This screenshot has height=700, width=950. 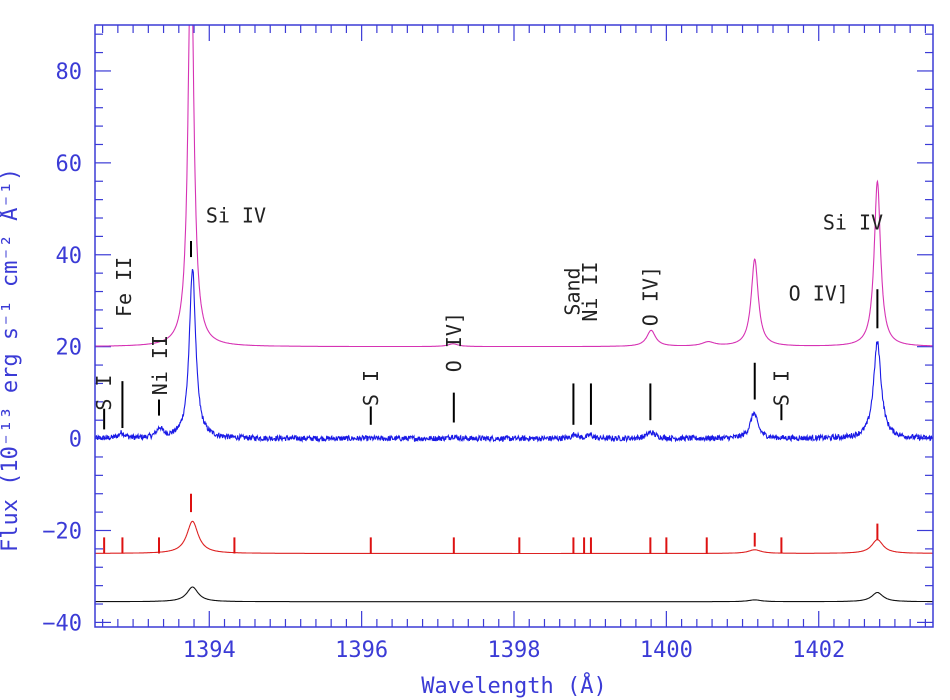 What do you see at coordinates (513, 685) in the screenshot?
I see `x-axis-title: Wavelength (Å)` at bounding box center [513, 685].